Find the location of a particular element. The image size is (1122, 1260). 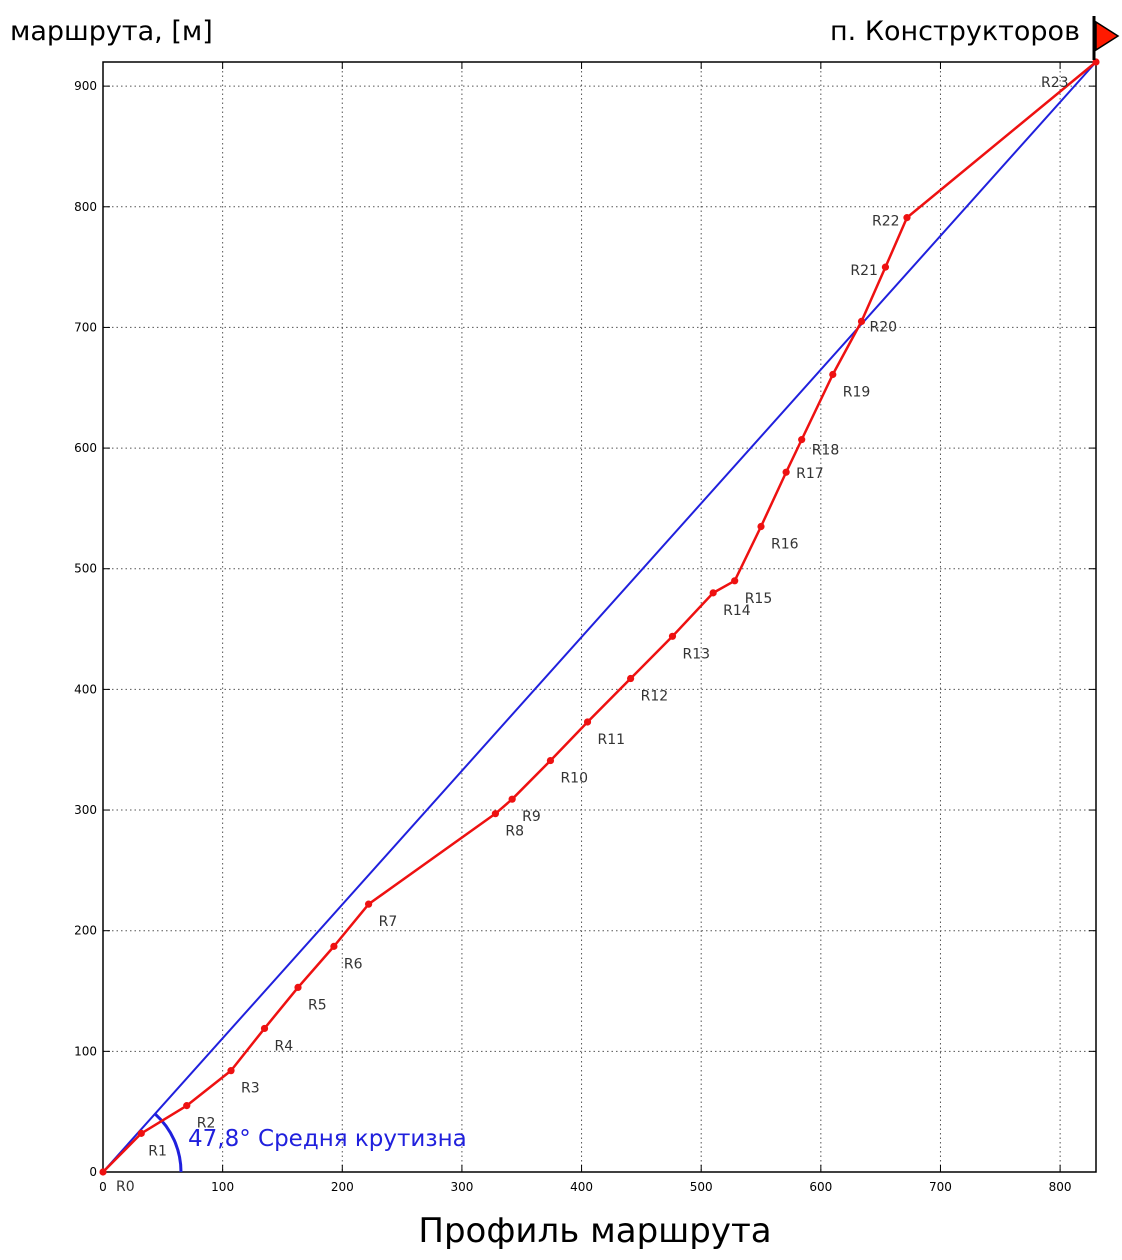

x-tick-label: 800 is located at coordinates (1060, 1187).